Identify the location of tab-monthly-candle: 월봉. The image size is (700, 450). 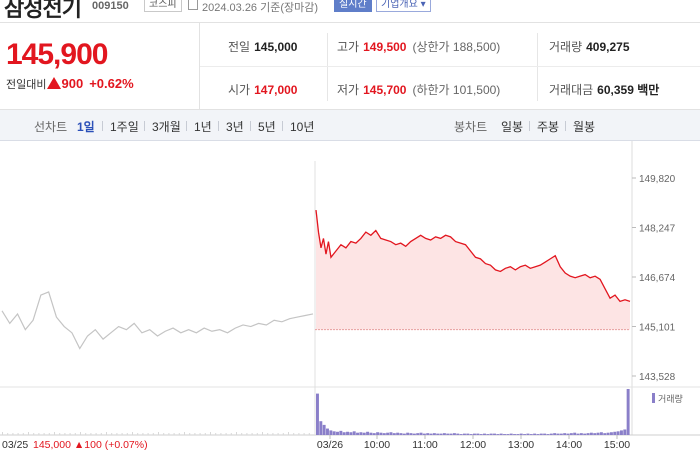
(584, 127).